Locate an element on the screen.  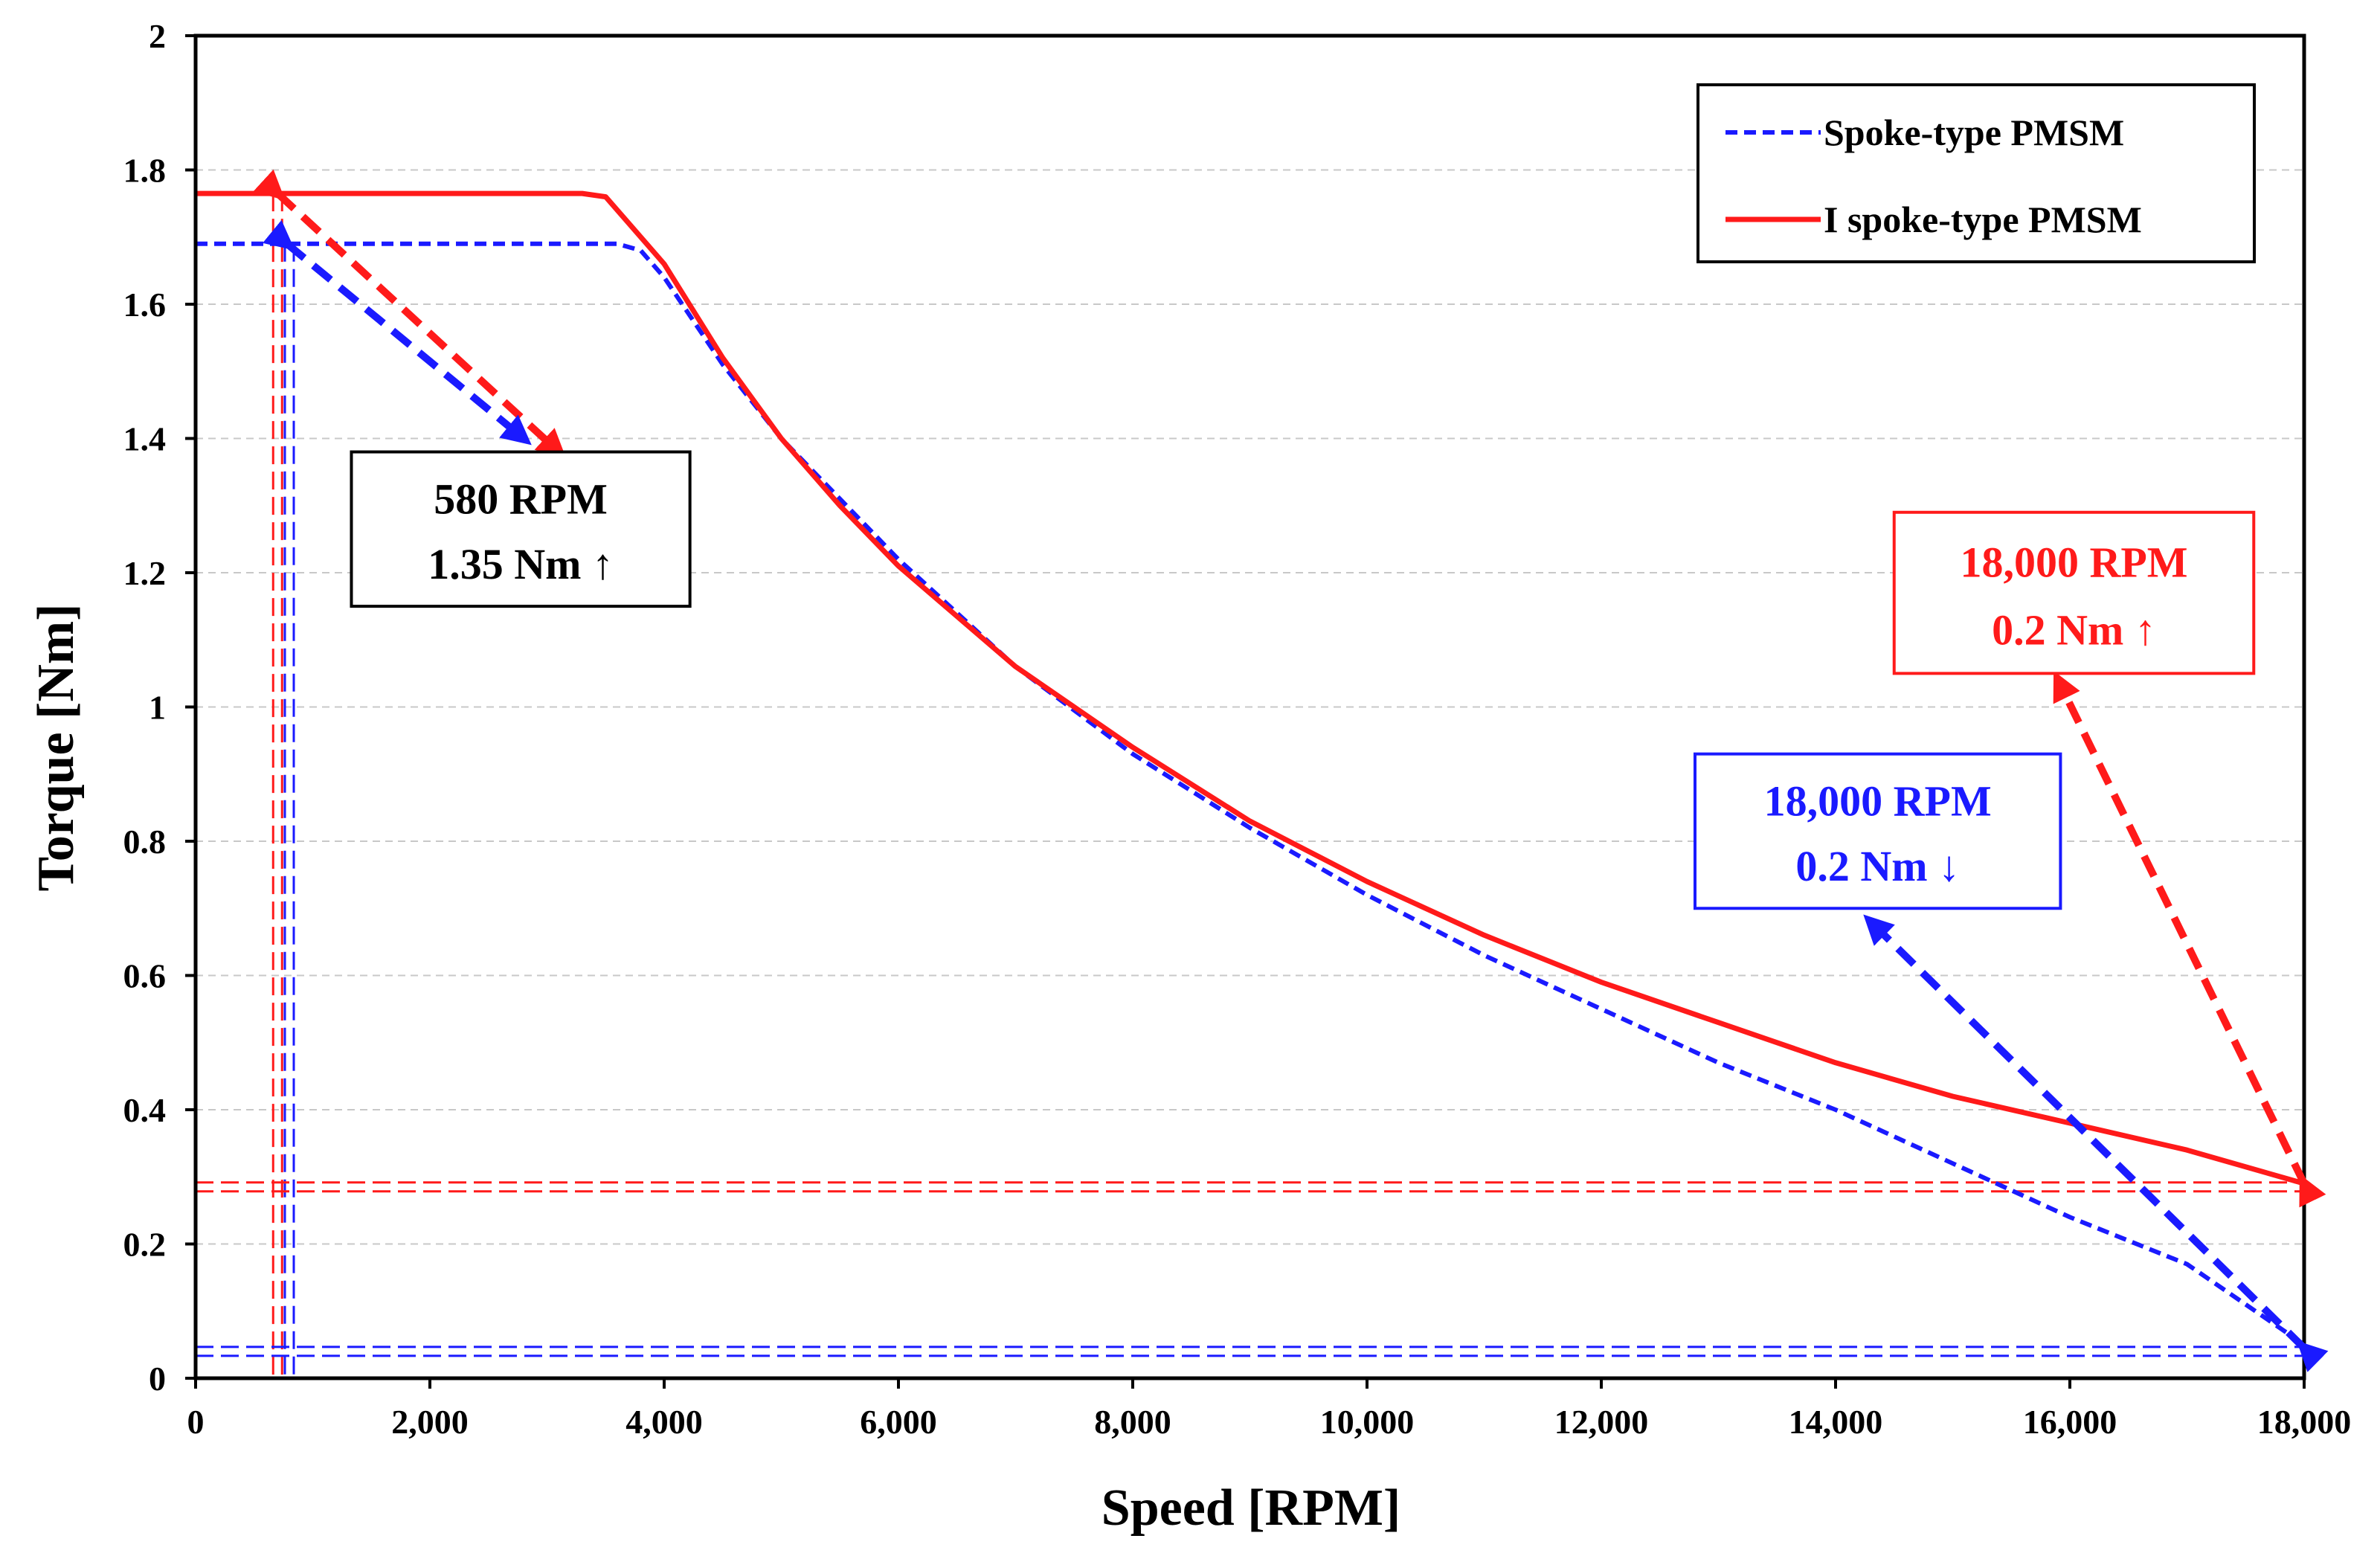
x-tick-label-8000: 8,000 is located at coordinates (1133, 1422).